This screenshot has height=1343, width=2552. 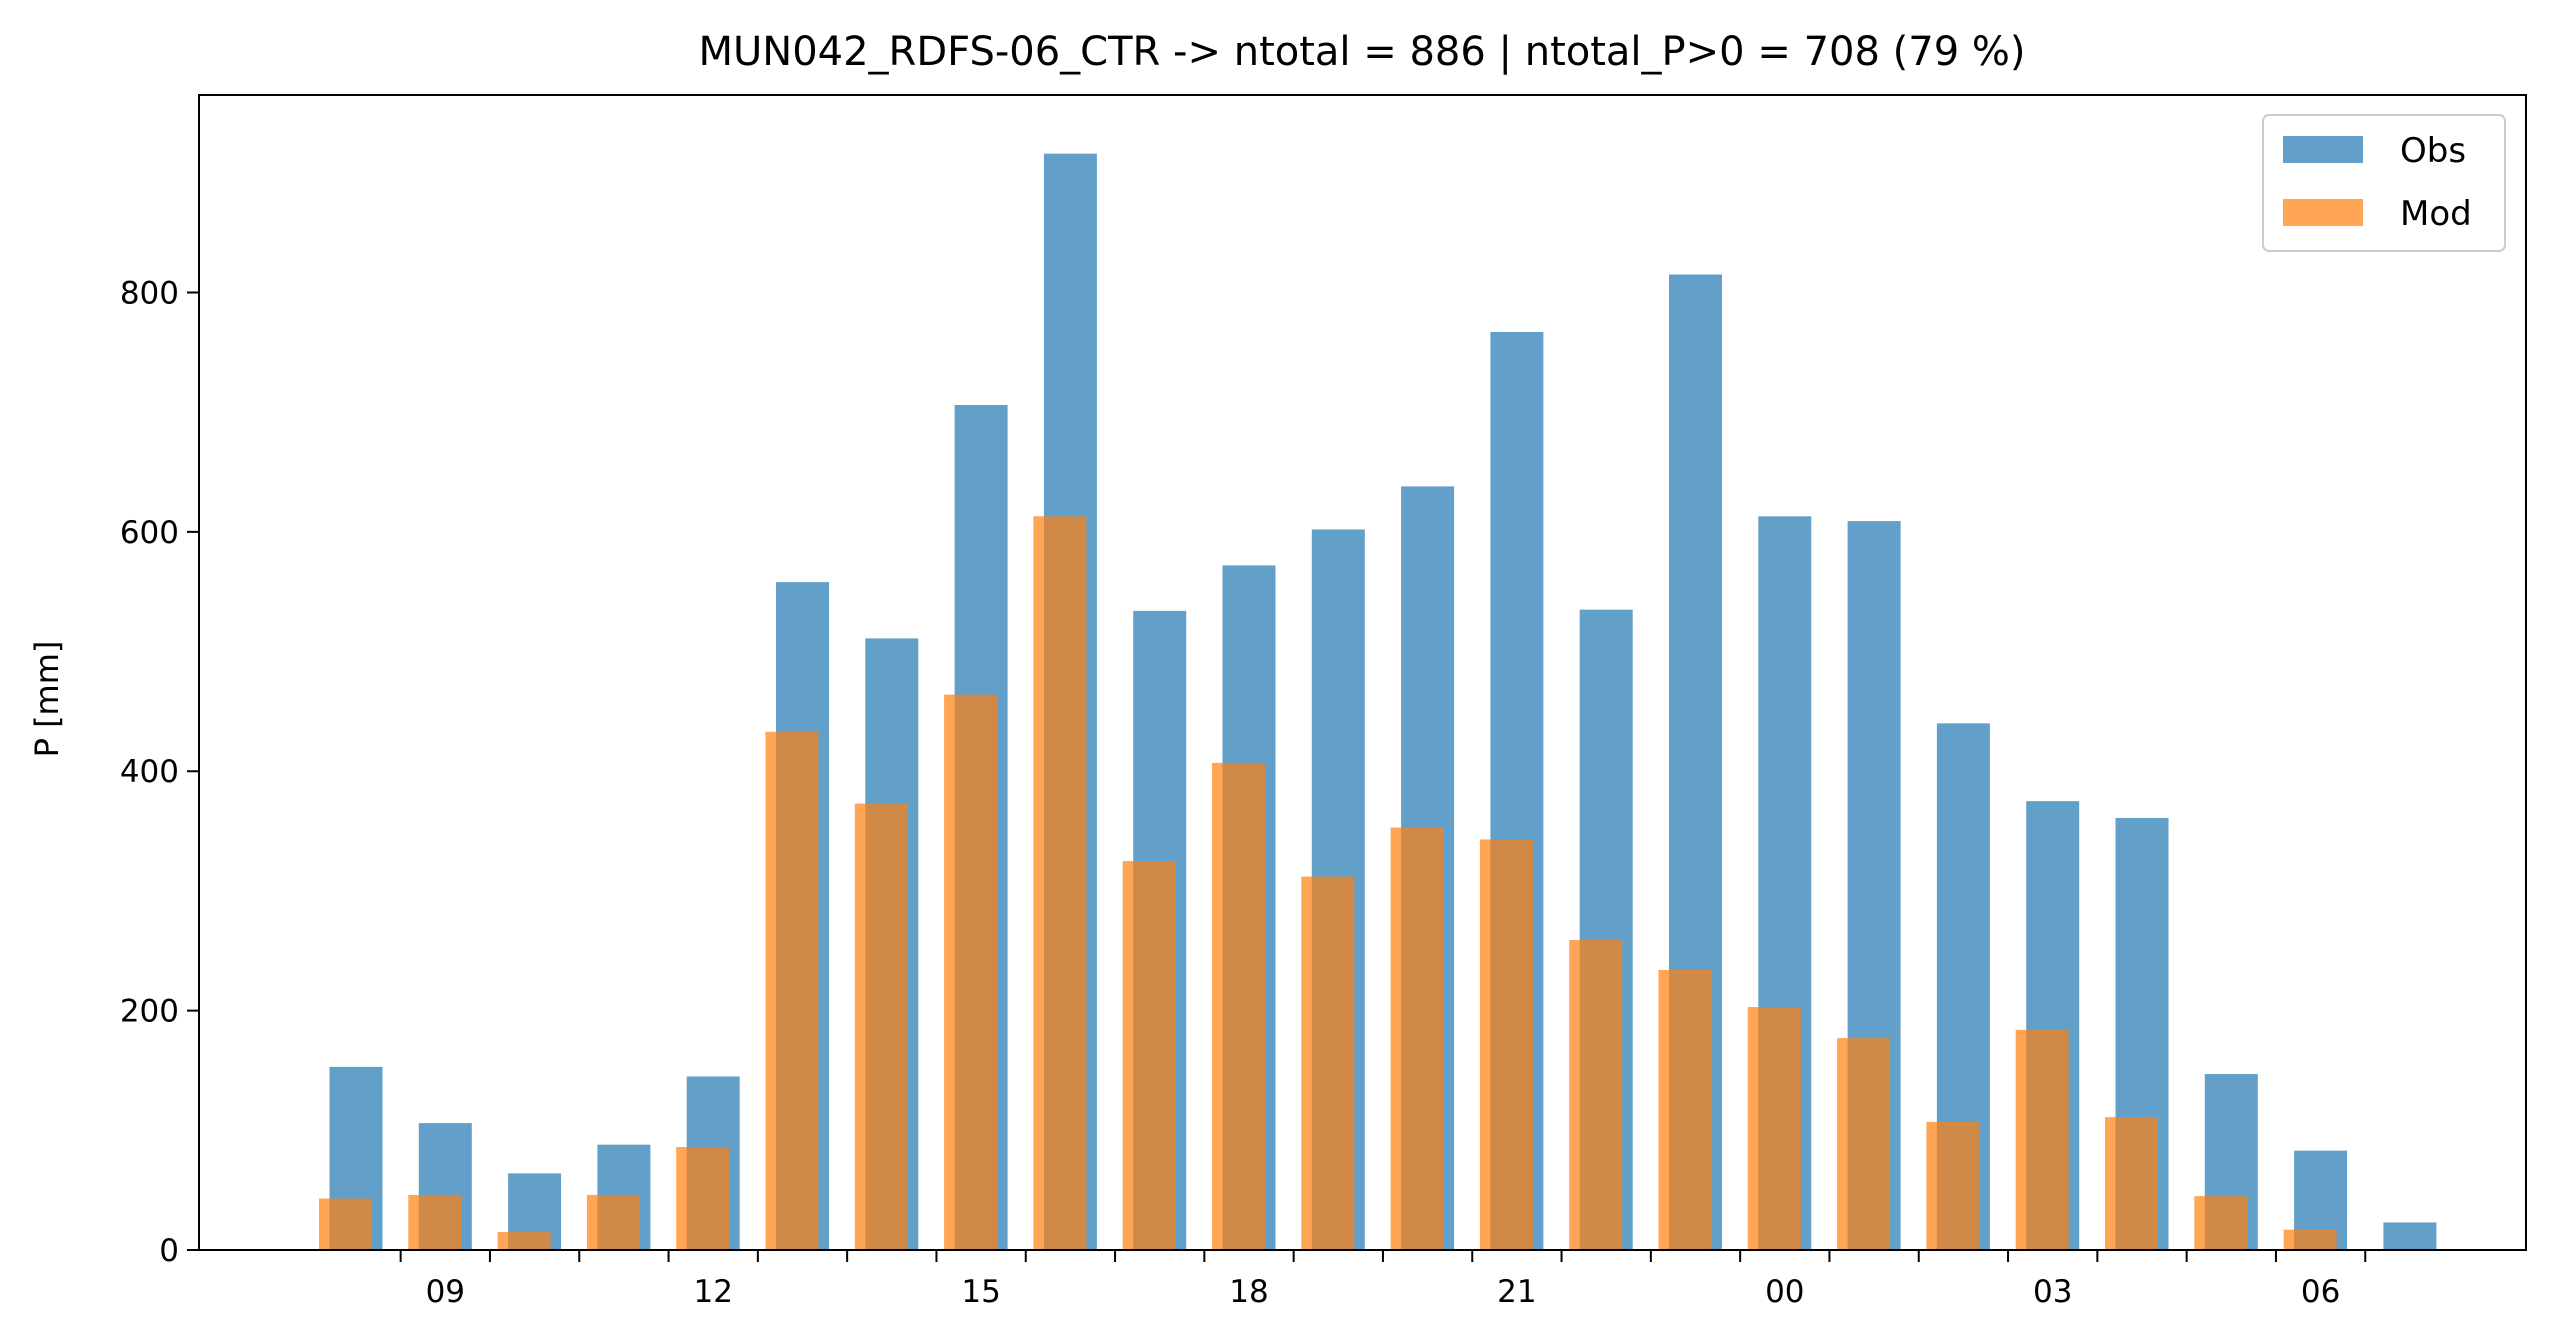 What do you see at coordinates (445, 1292) in the screenshot?
I see `x-tick-label: 09` at bounding box center [445, 1292].